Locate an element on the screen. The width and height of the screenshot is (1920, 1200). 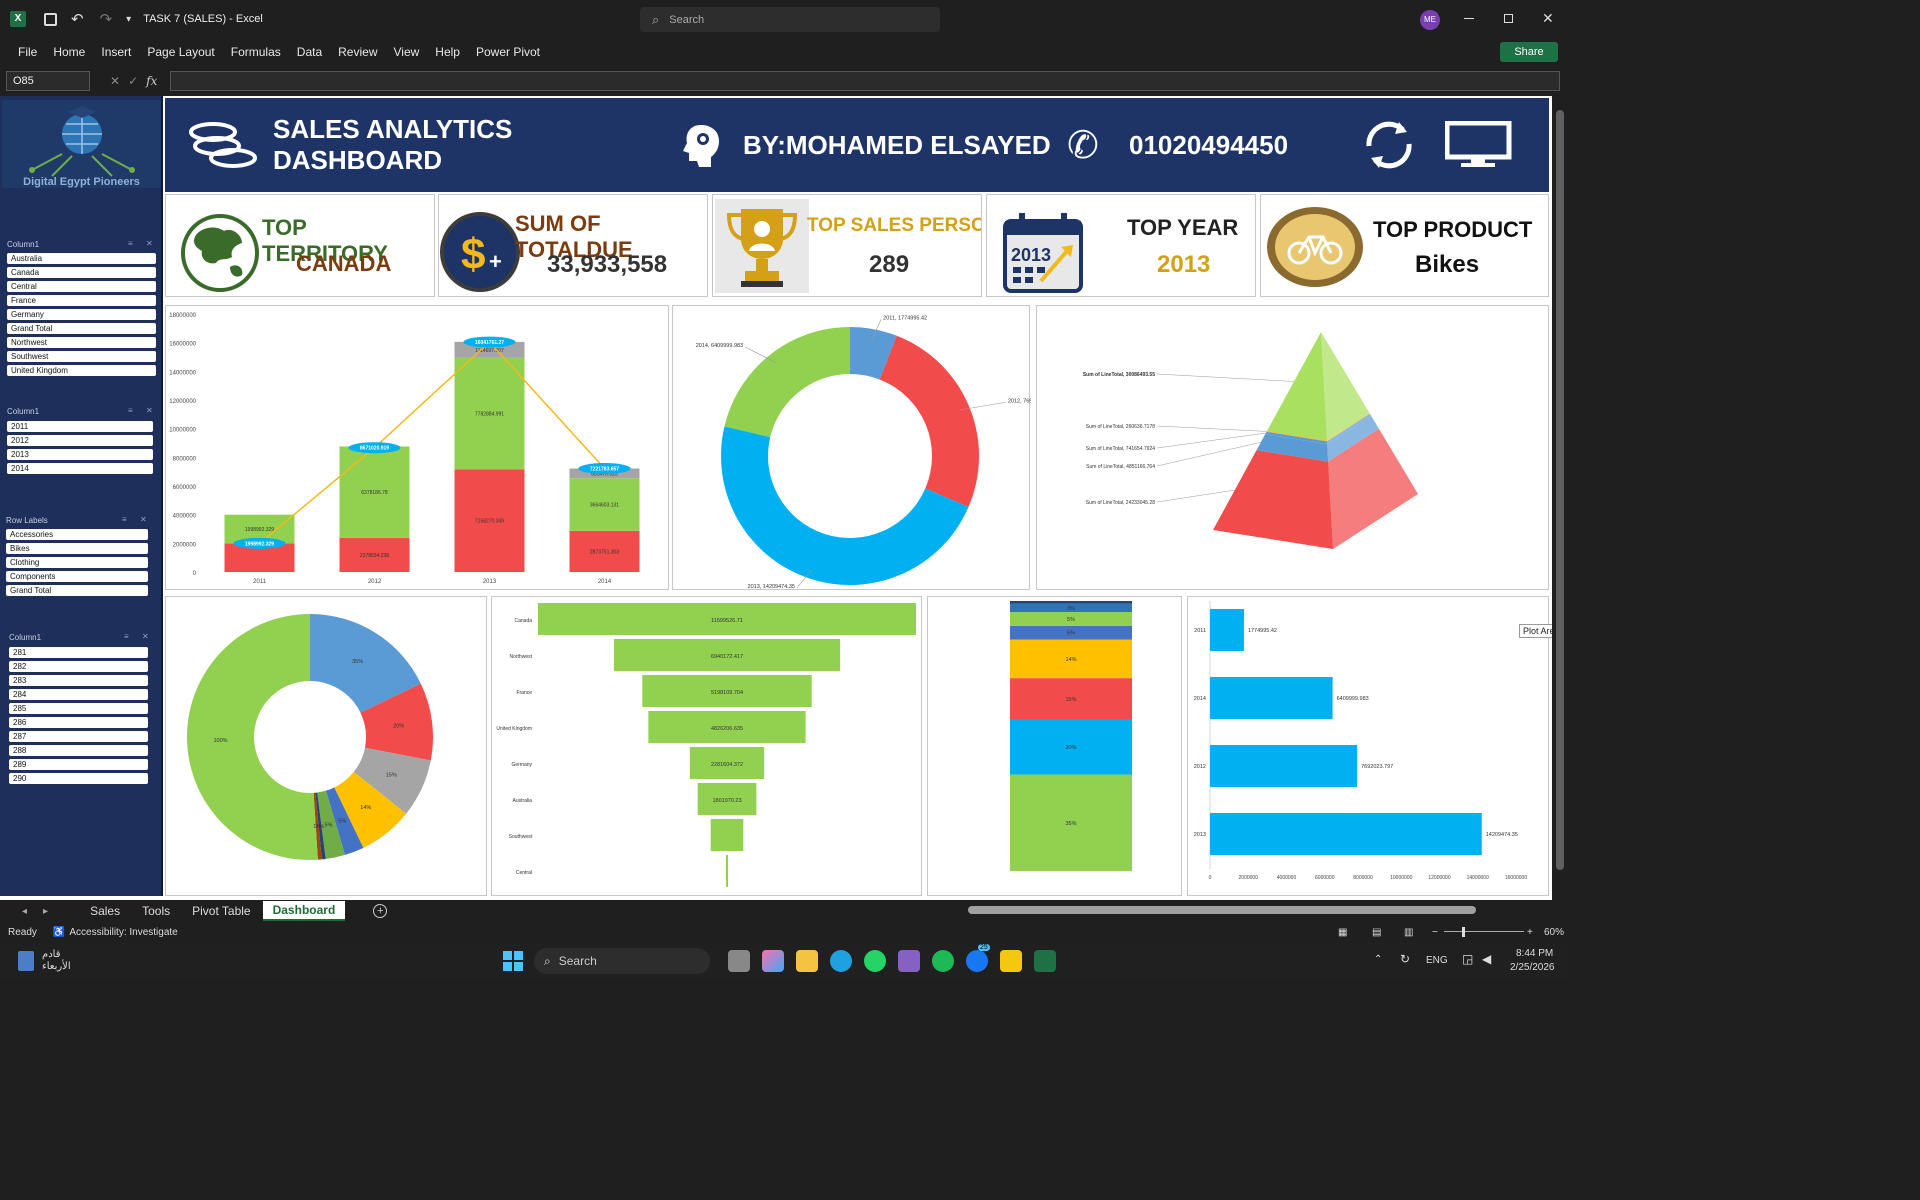
taskbar-search: ⌕ Search is located at coordinates (622, 961).